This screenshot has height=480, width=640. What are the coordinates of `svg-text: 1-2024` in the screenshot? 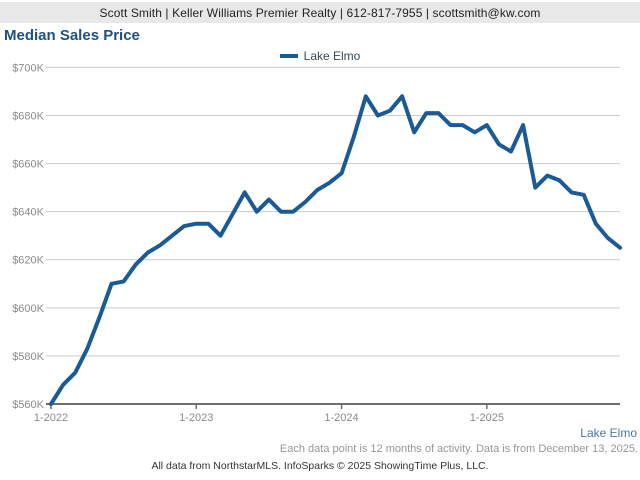 It's located at (341, 418).